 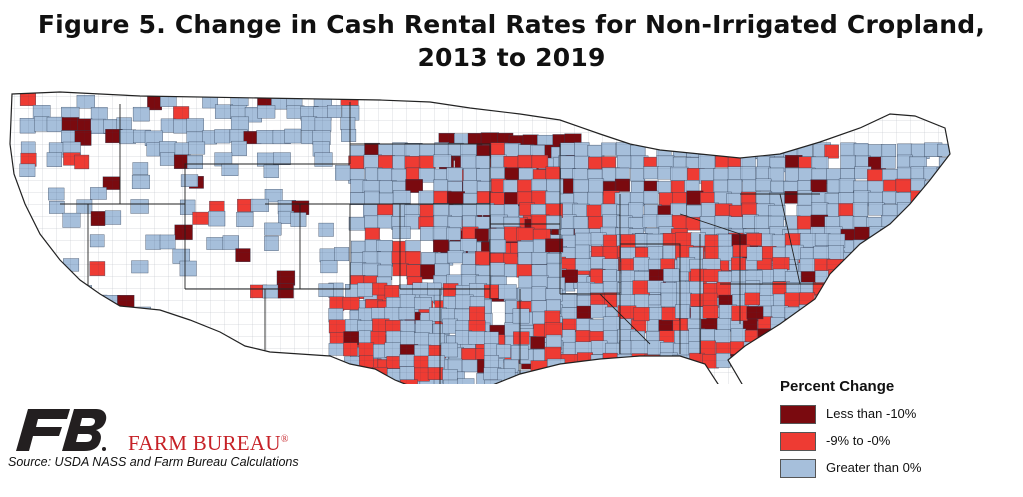 I want to click on legend-label: Greater than 0%, so click(x=874, y=467).